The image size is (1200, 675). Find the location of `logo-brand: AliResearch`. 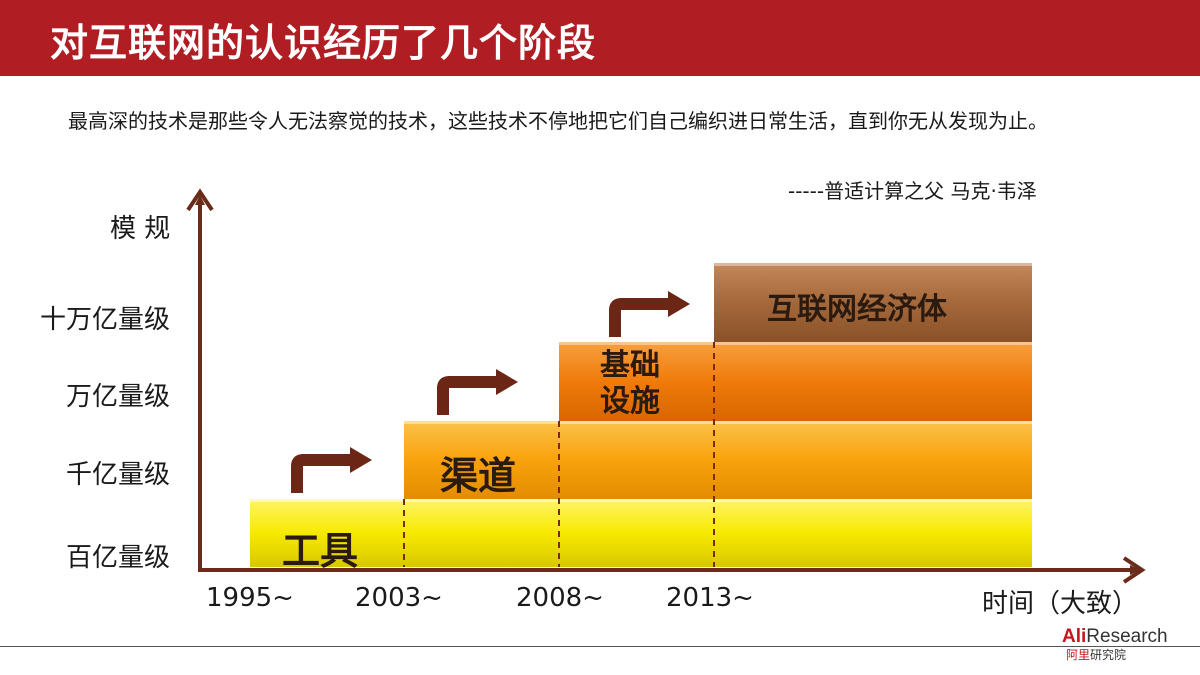

logo-brand: AliResearch is located at coordinates (1115, 636).